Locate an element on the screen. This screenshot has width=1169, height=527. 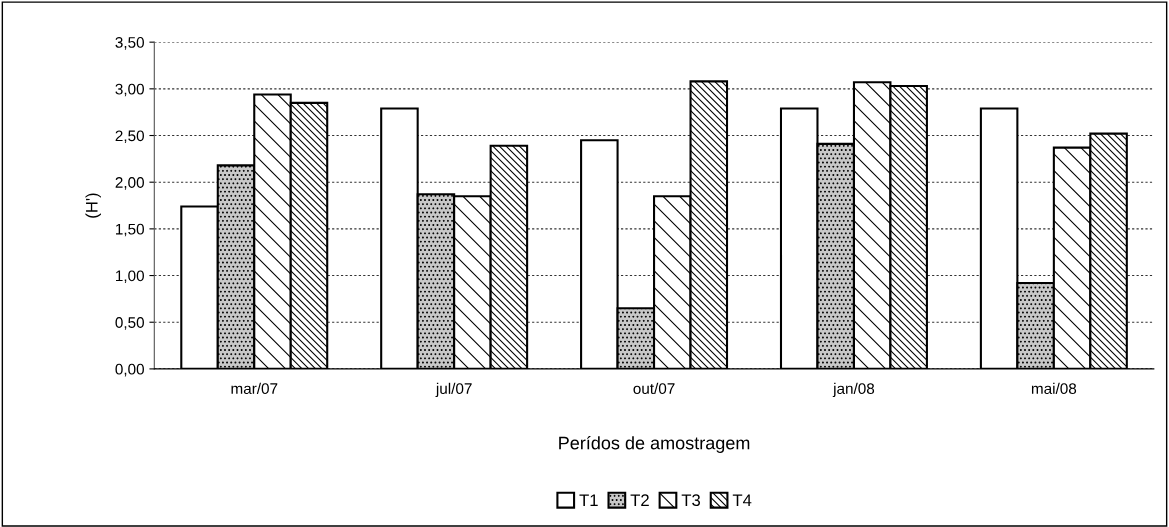
y-tick-label: 0,00 is located at coordinates (129, 370).